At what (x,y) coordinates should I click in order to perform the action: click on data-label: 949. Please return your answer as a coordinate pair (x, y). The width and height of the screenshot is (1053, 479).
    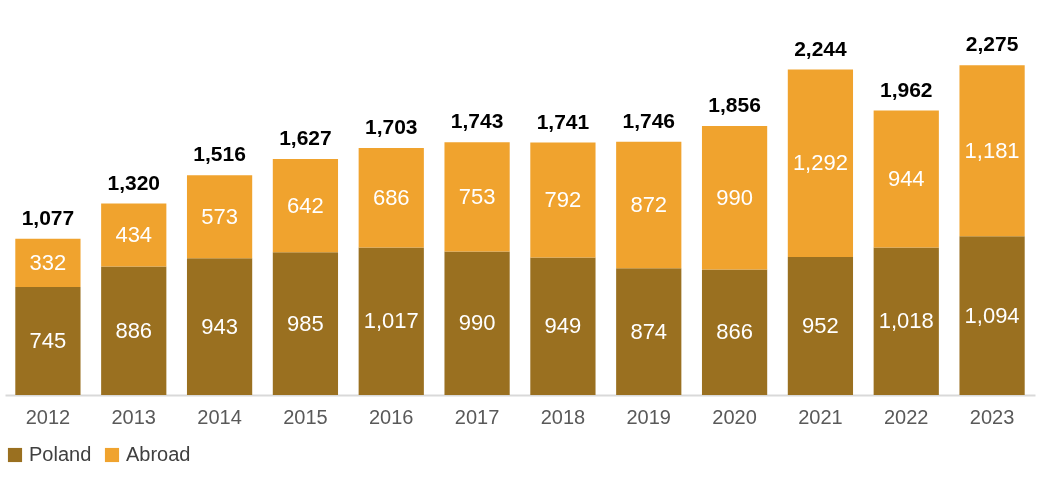
    Looking at the image, I should click on (563, 326).